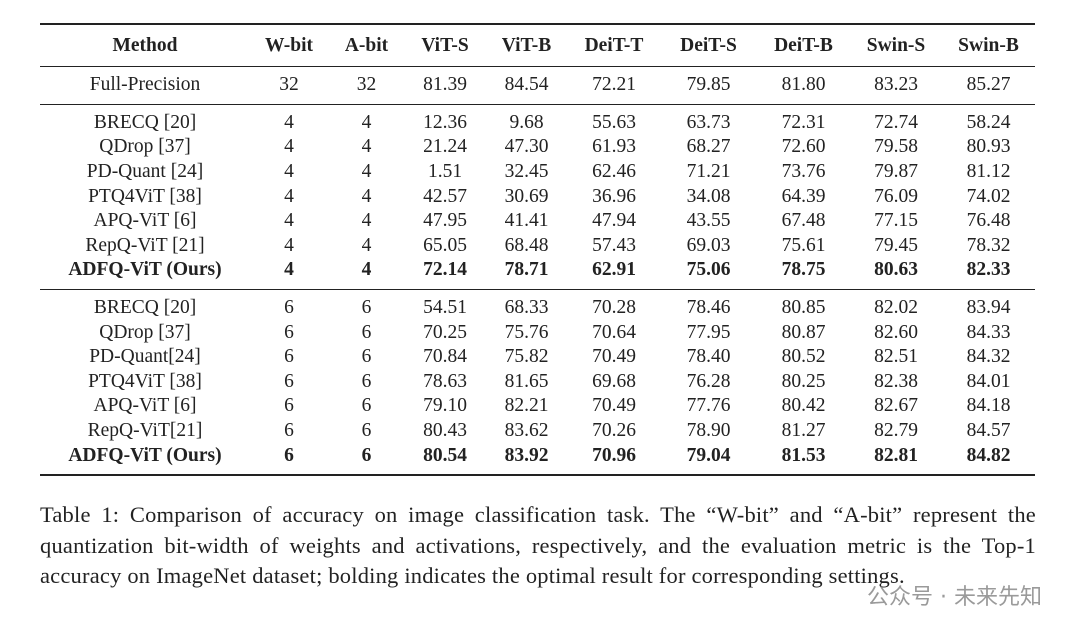 This screenshot has height=639, width=1080. What do you see at coordinates (145, 431) in the screenshot?
I see `method-cell: RepQ-ViT[21]` at bounding box center [145, 431].